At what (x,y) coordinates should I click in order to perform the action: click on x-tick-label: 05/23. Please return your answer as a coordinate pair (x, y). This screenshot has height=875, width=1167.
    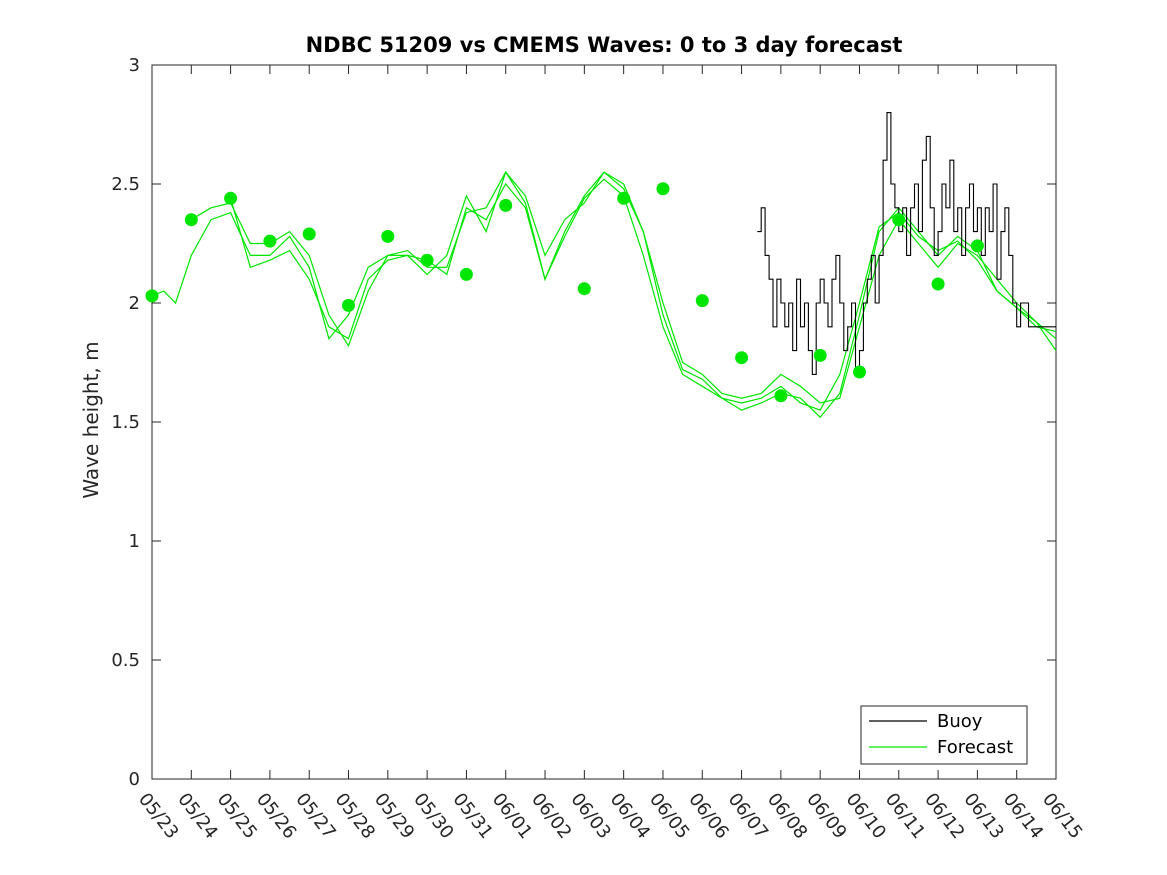
    Looking at the image, I should click on (158, 816).